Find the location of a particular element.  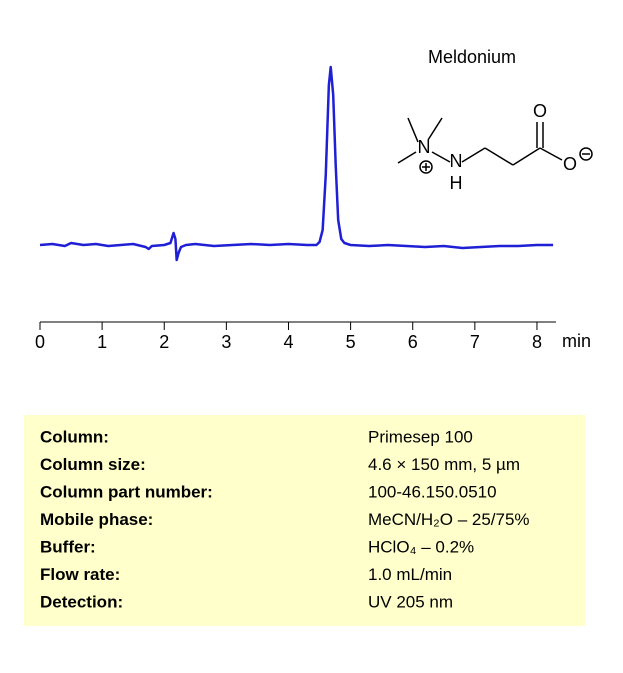

condition-value: Primesep 100 is located at coordinates (420, 436).